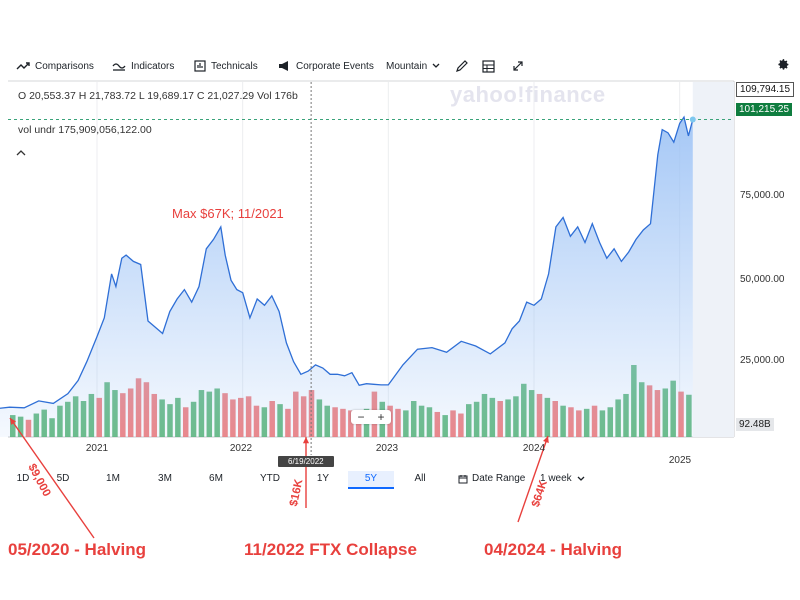 The height and width of the screenshot is (600, 800). What do you see at coordinates (371, 480) in the screenshot?
I see `range-5y: 5Y` at bounding box center [371, 480].